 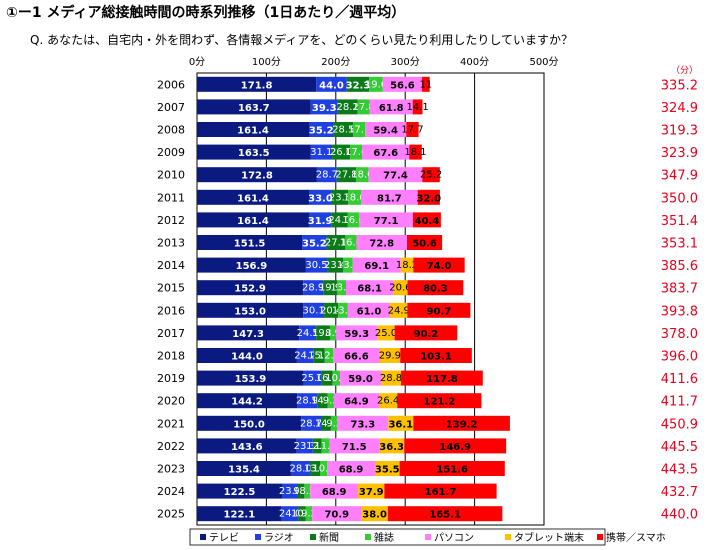 What do you see at coordinates (317, 446) in the screenshot?
I see `data-label: 12.7` at bounding box center [317, 446].